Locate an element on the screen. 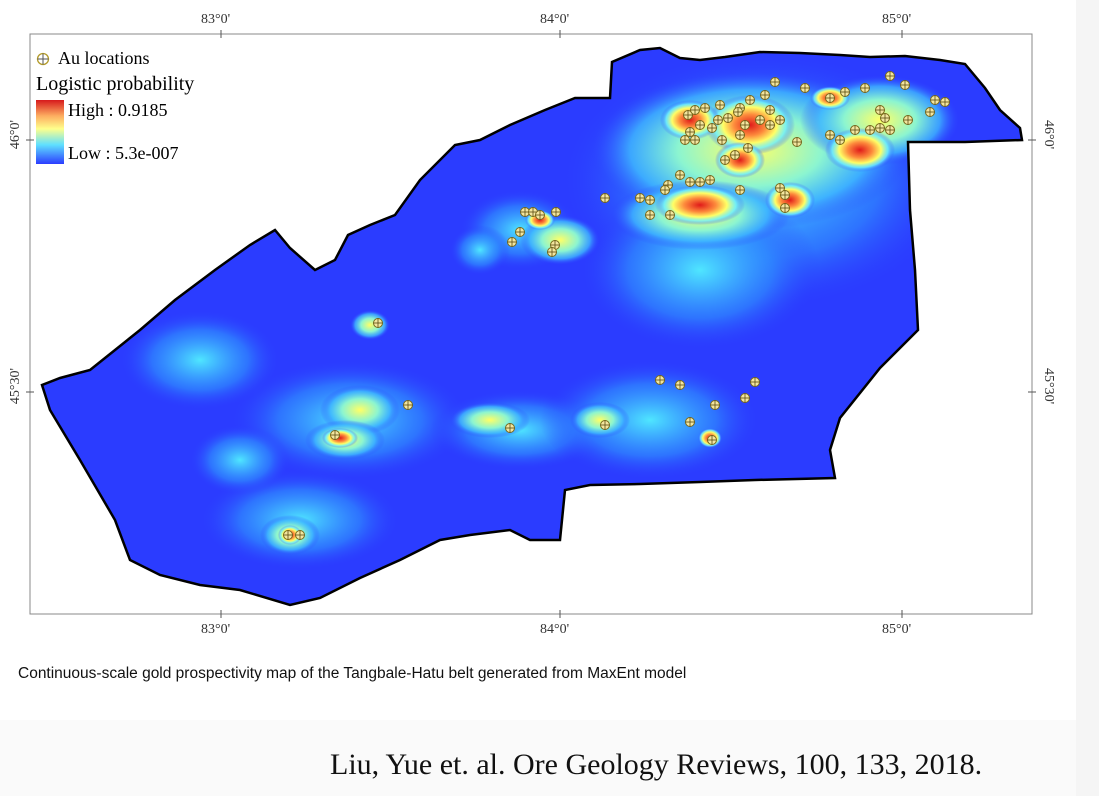  legend-au-row: Au locations is located at coordinates (115, 58).